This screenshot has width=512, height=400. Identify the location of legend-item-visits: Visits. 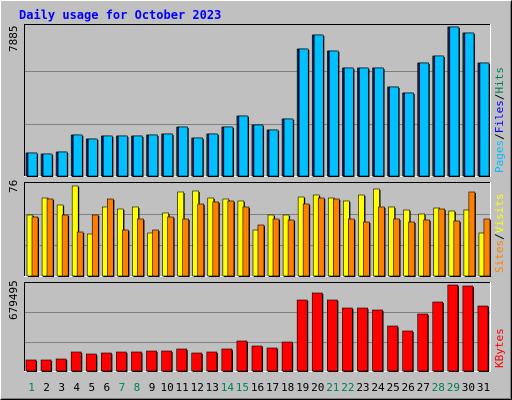
(499, 214).